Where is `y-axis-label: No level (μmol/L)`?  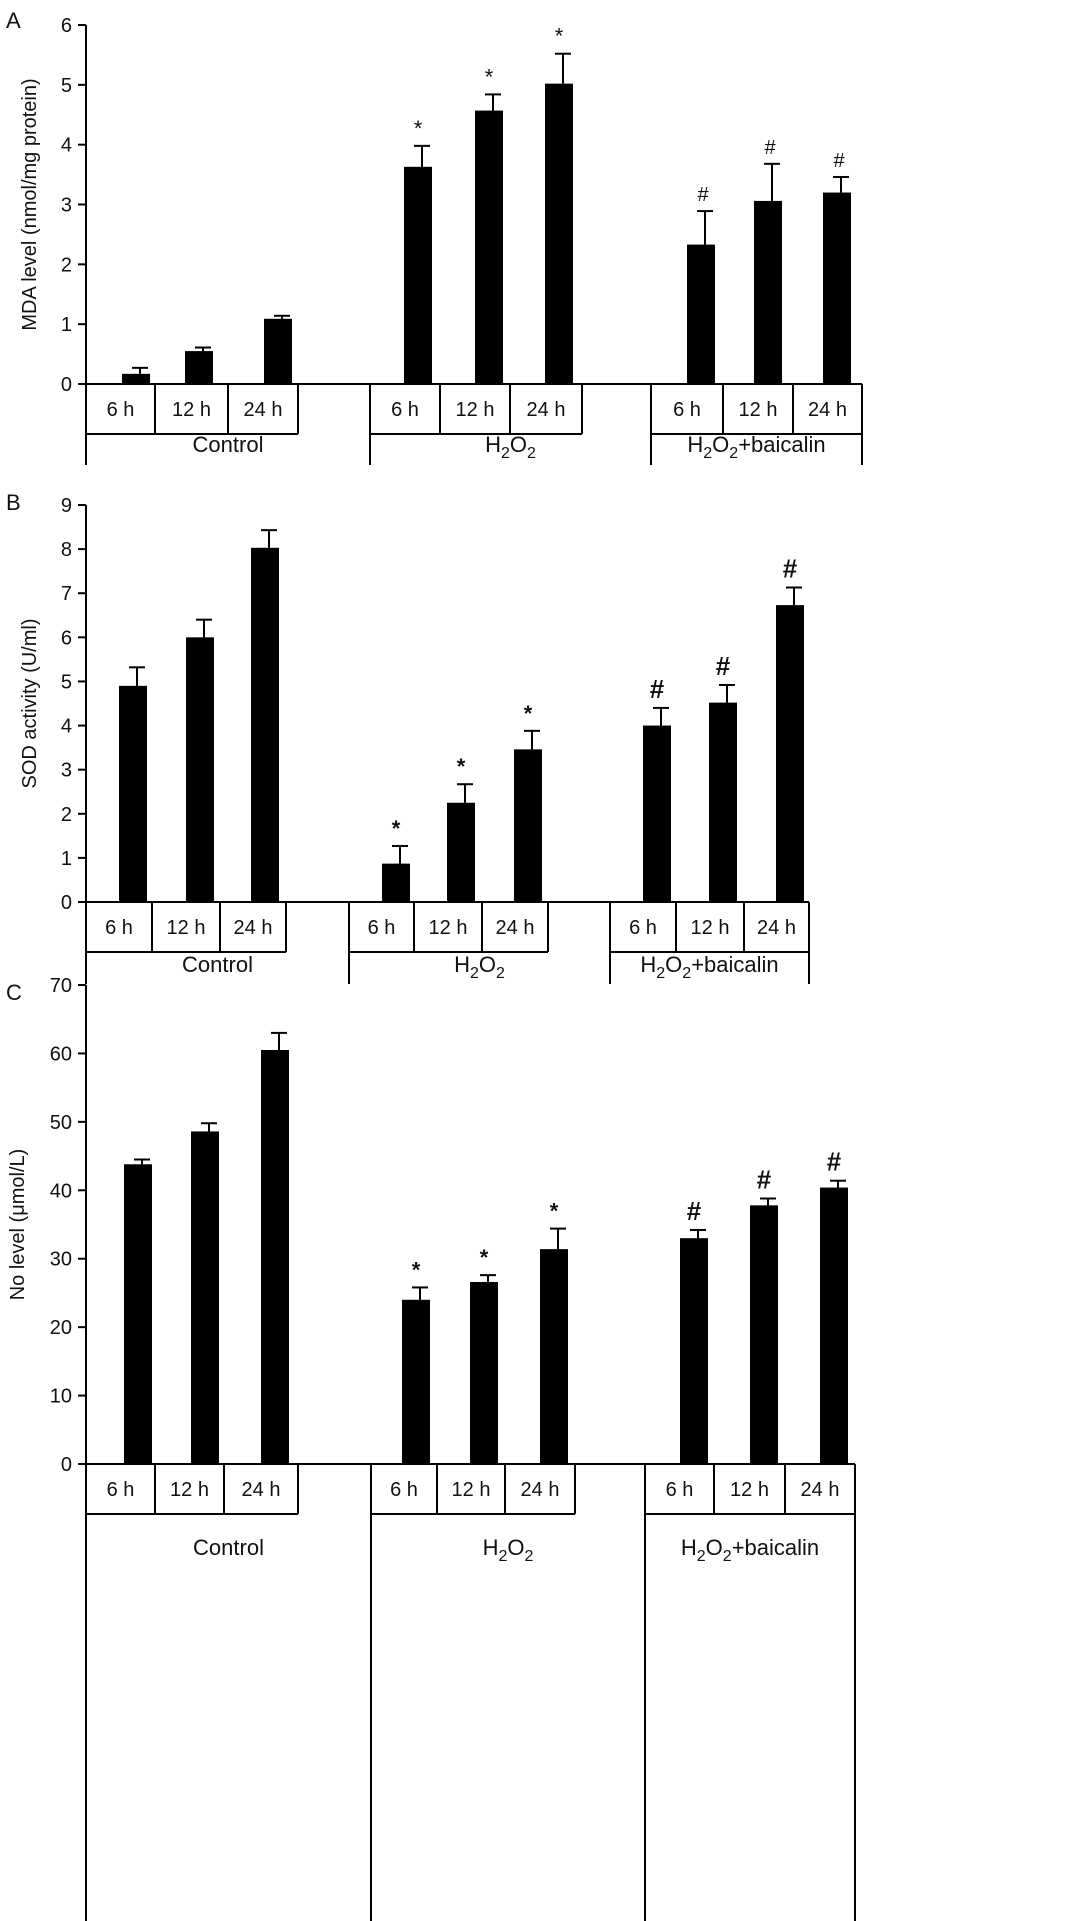
y-axis-label: No level (μmol/L) is located at coordinates (18, 1225).